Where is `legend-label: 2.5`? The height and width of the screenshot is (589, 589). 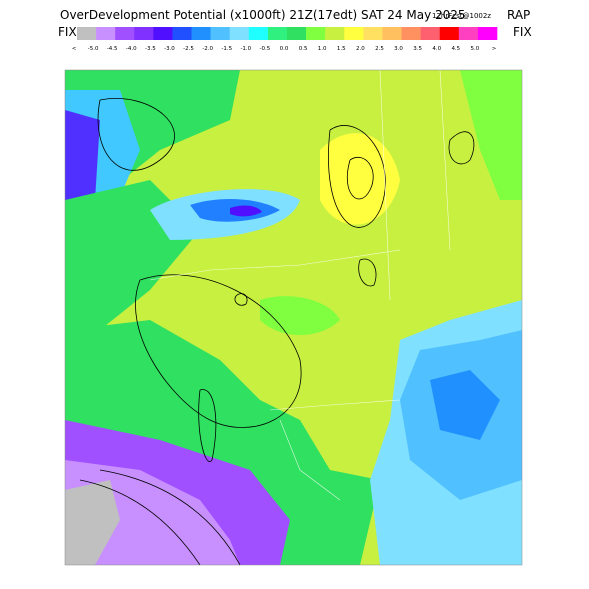 legend-label: 2.5 is located at coordinates (379, 49).